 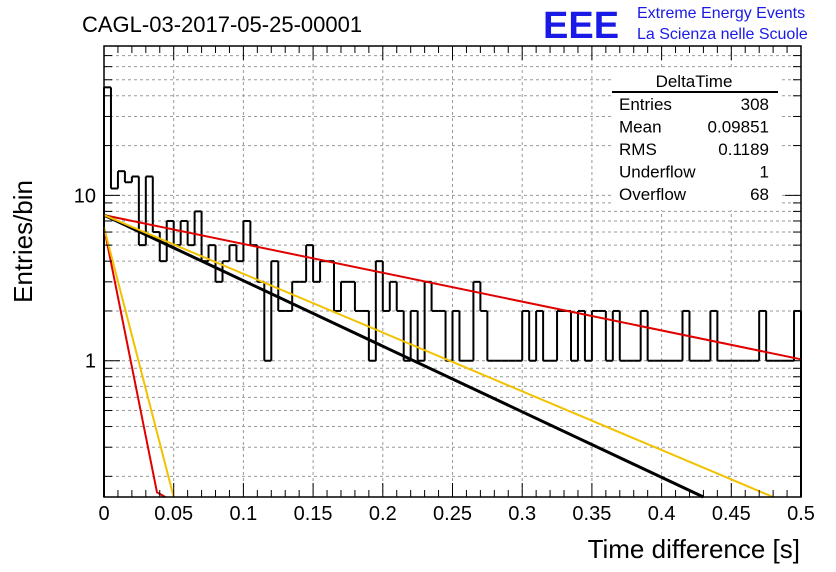 I want to click on logo-line2: La Scienza nelle Scuole, so click(x=722, y=34).